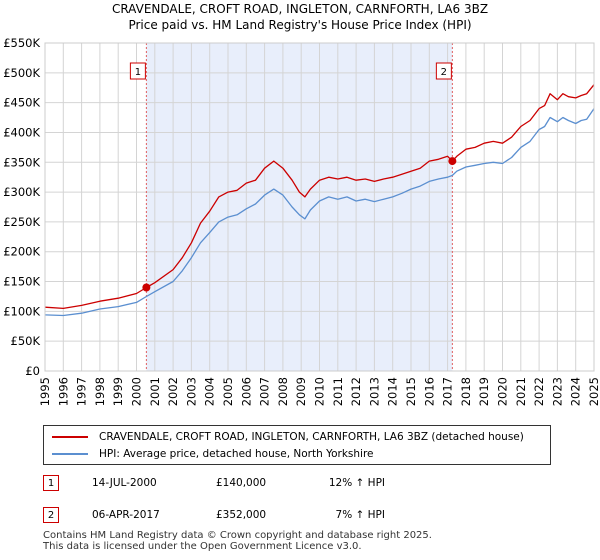 The image size is (600, 560). What do you see at coordinates (173, 391) in the screenshot?
I see `x-tick-label: 2002` at bounding box center [173, 391].